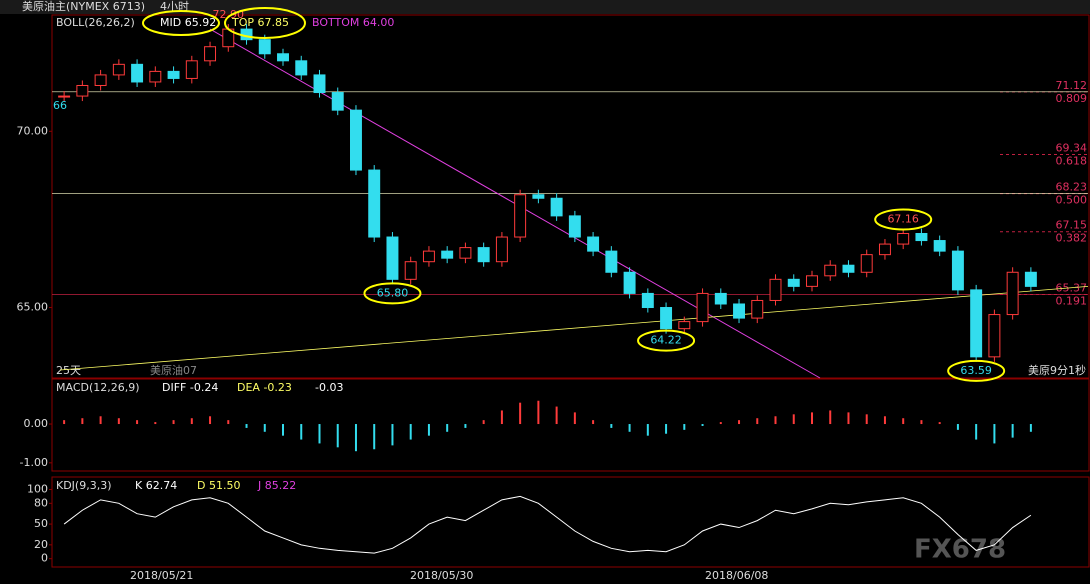  I want to click on fib-price: 67.15, so click(1072, 225).